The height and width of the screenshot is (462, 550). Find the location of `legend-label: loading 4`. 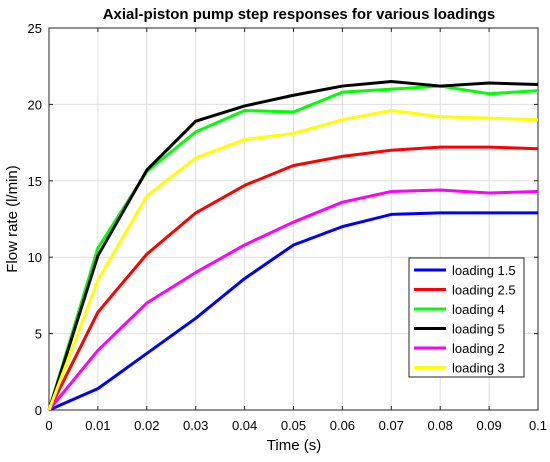

legend-label: loading 4 is located at coordinates (478, 309).